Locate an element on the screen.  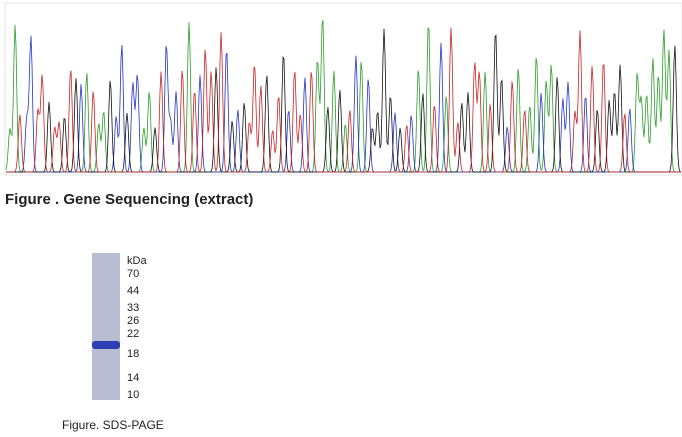
marker-label: 33 is located at coordinates (133, 308).